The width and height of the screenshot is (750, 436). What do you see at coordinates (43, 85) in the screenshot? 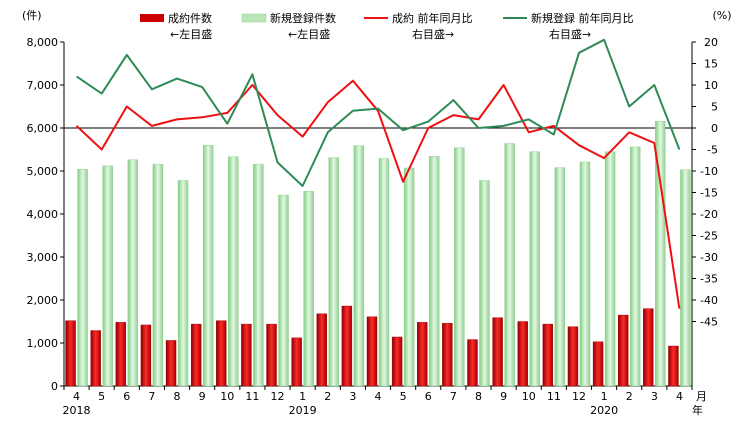
I see `left-tick-label: 7,000` at bounding box center [43, 85].